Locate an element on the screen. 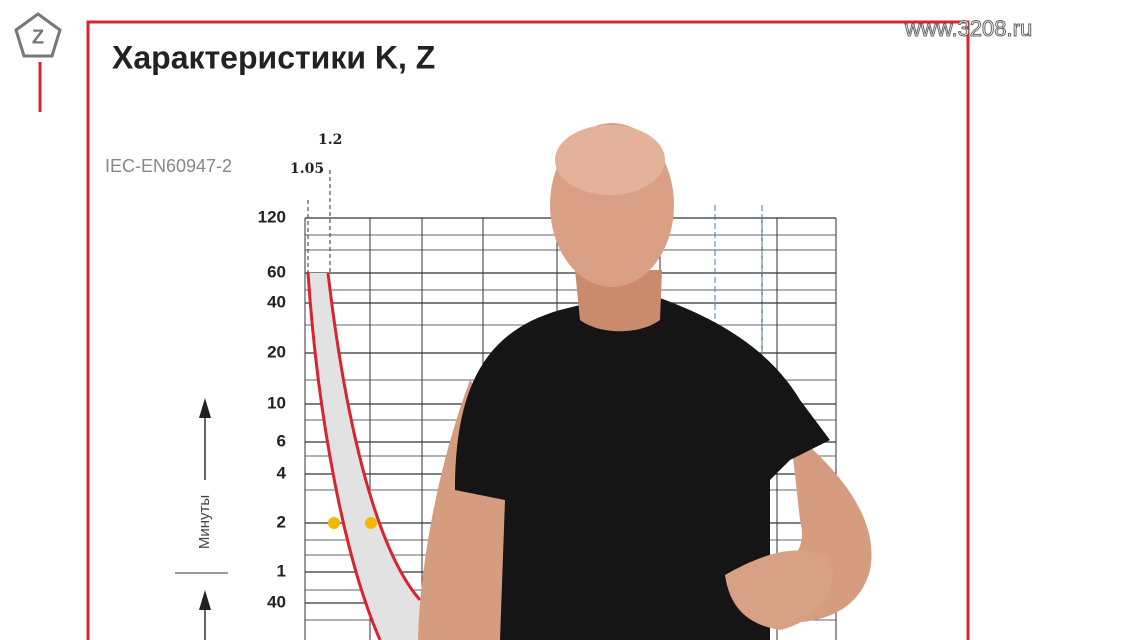  y-label: 1 is located at coordinates (281, 570).